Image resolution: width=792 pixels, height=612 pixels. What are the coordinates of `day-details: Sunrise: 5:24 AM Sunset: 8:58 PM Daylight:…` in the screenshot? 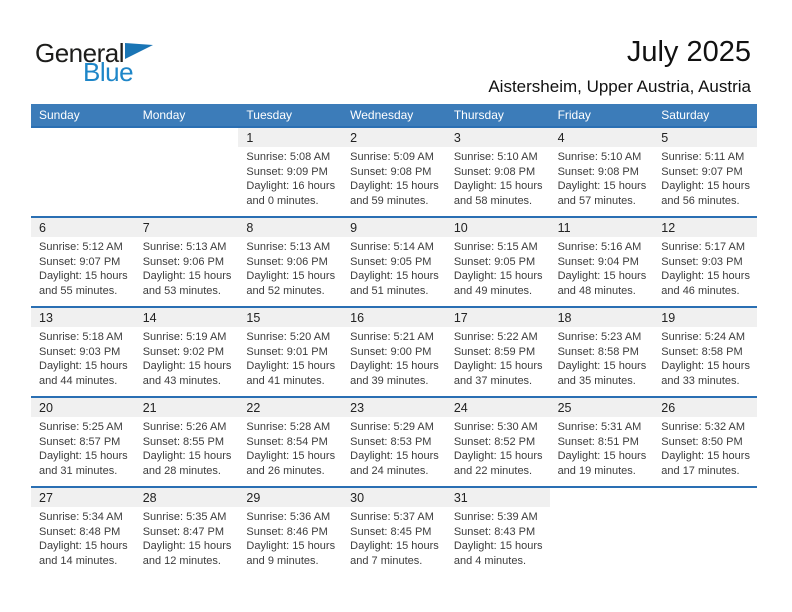 It's located at (705, 357).